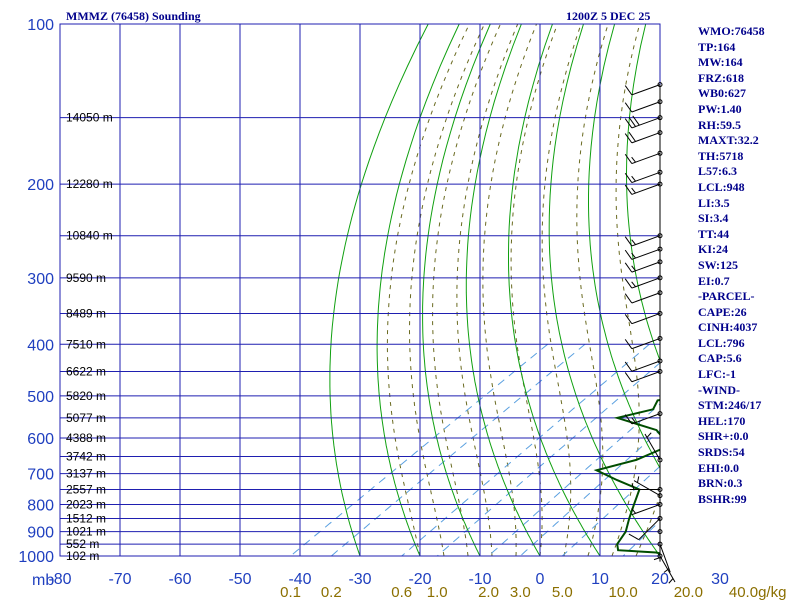  I want to click on pressure-tick-label: 800, so click(40, 505).